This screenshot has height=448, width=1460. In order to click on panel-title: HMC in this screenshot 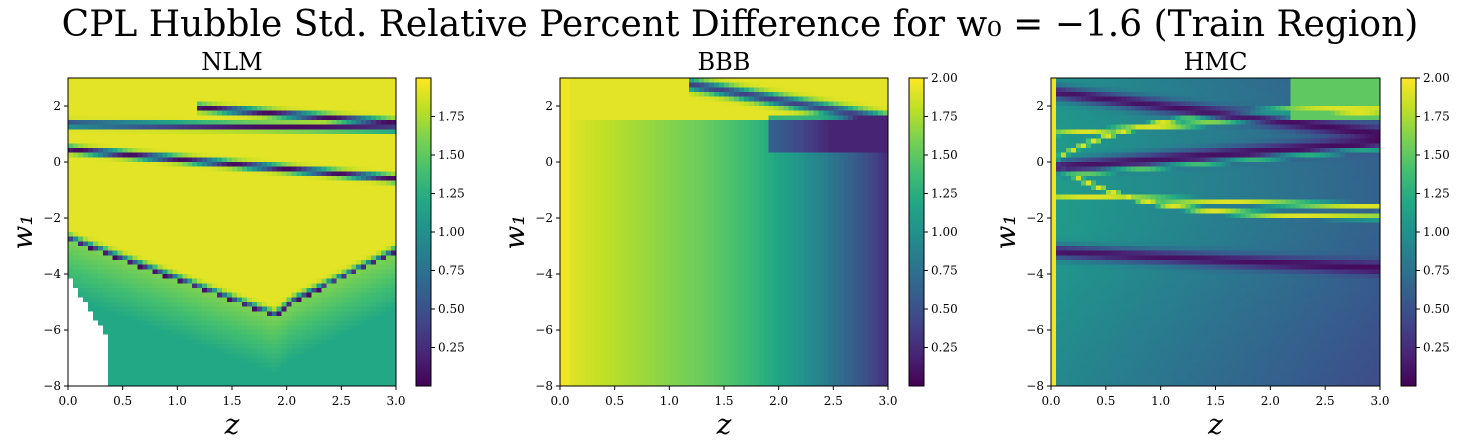, I will do `click(1216, 62)`.